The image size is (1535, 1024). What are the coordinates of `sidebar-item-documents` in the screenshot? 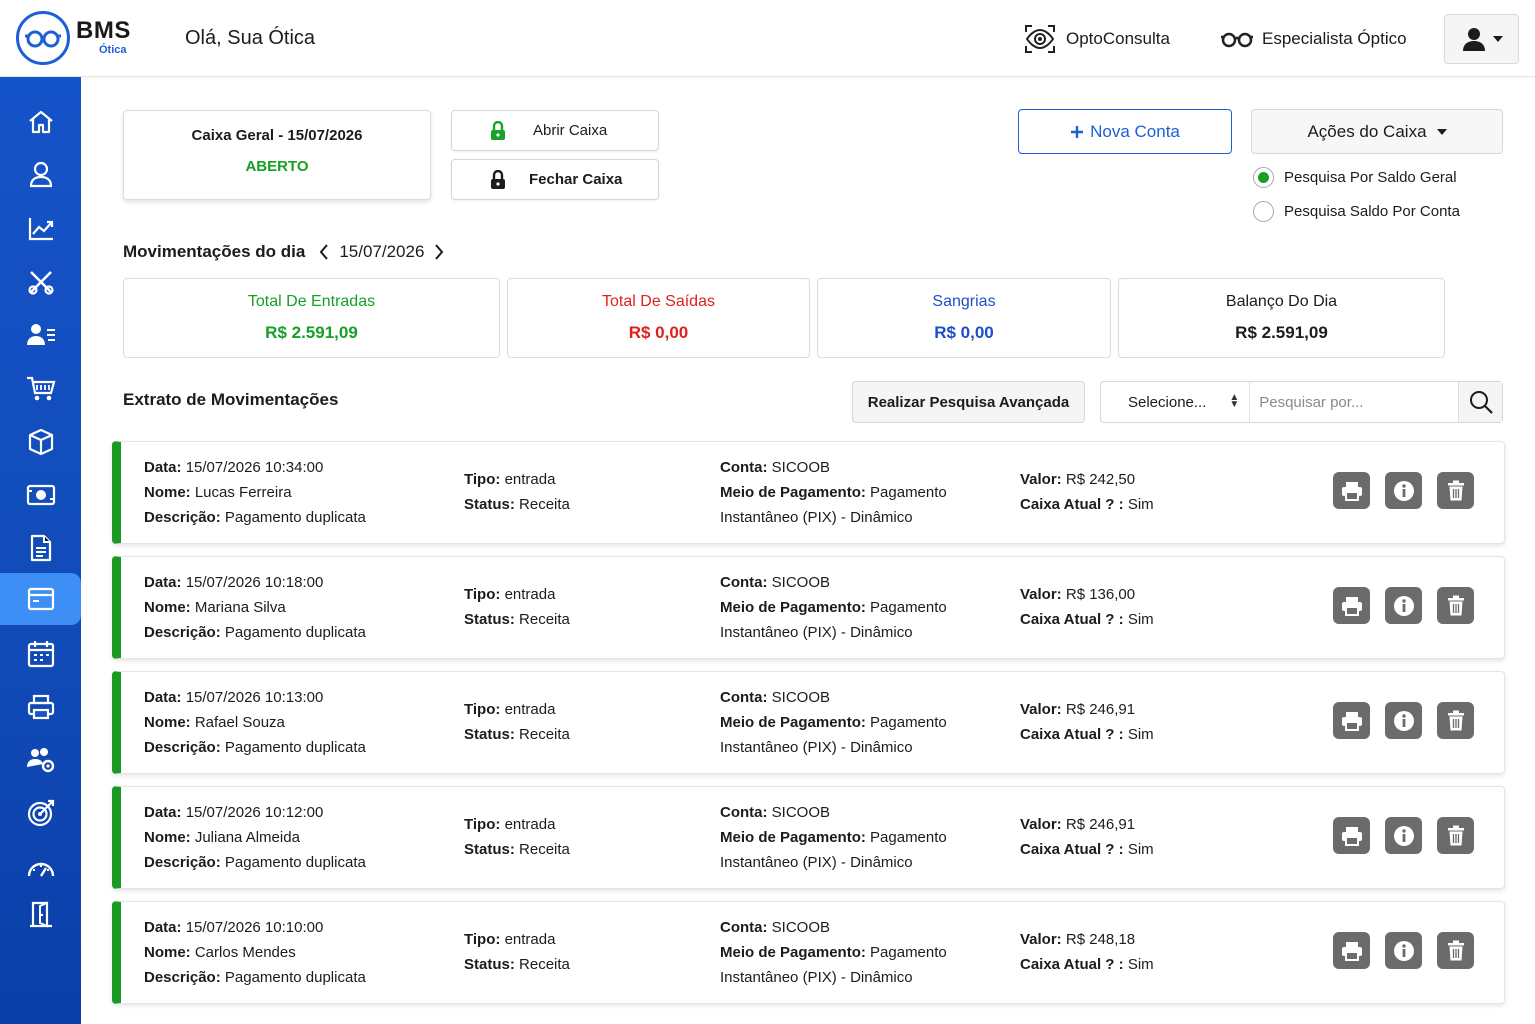 It's located at (40, 548).